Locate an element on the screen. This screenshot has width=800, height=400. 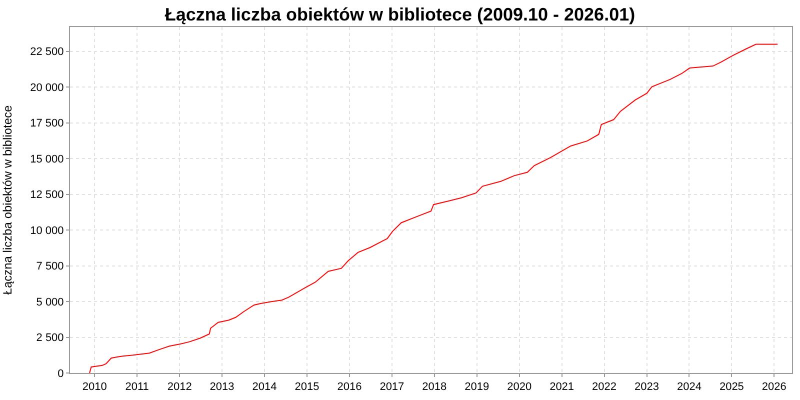
x-tick-label: 2013 is located at coordinates (222, 387).